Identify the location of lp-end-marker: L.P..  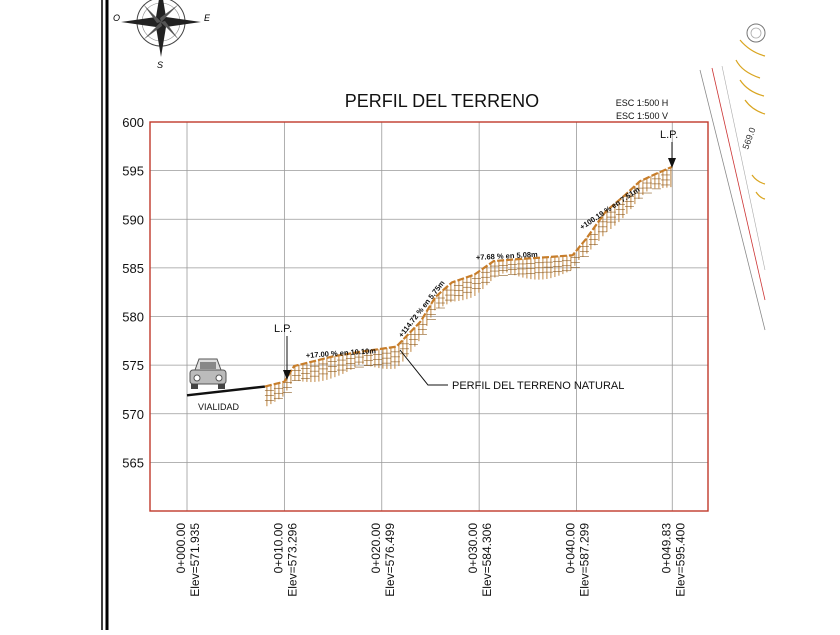
(669, 148).